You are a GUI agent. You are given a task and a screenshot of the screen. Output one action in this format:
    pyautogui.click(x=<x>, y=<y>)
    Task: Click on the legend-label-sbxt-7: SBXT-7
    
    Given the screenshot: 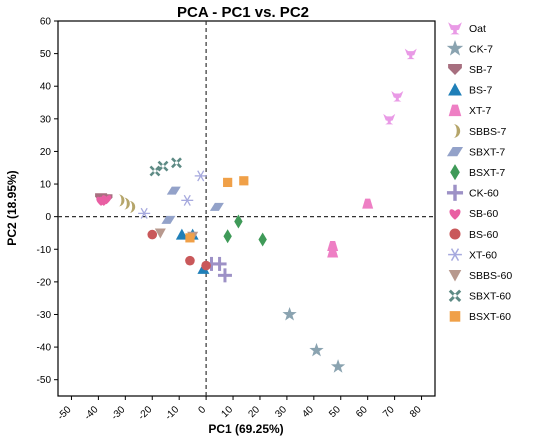 What is the action you would take?
    pyautogui.click(x=487, y=152)
    